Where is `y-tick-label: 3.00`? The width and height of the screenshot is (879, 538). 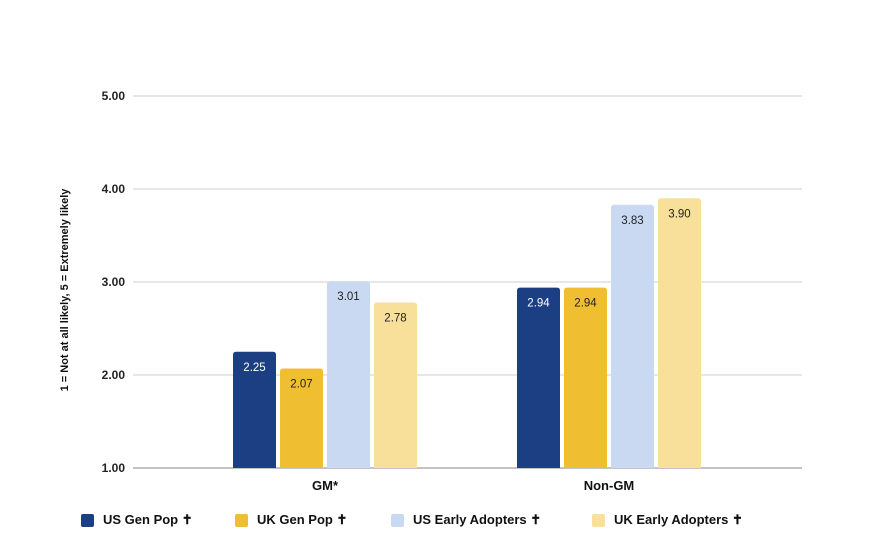
y-tick-label: 3.00 is located at coordinates (114, 282).